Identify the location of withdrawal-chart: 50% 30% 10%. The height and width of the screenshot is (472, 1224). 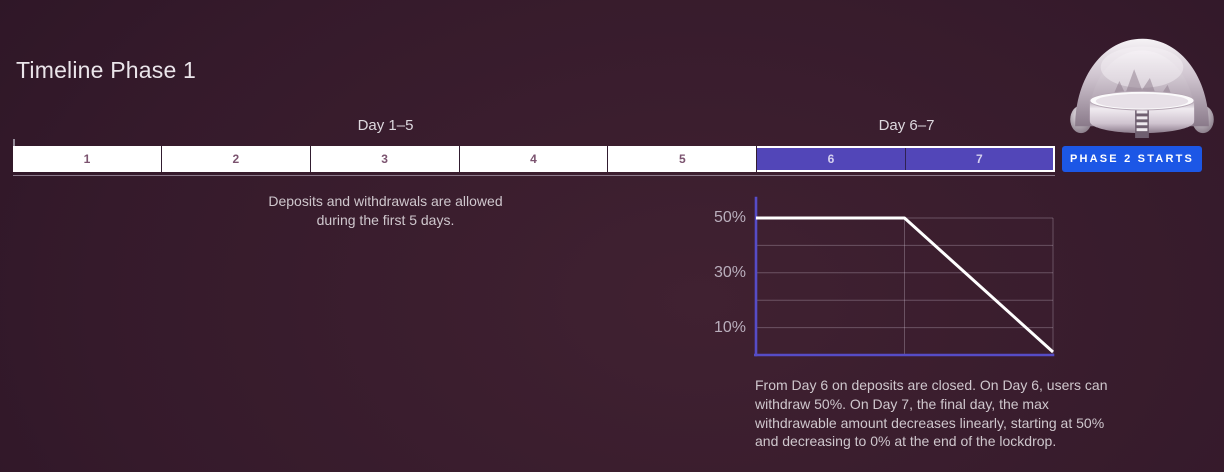
(880, 278).